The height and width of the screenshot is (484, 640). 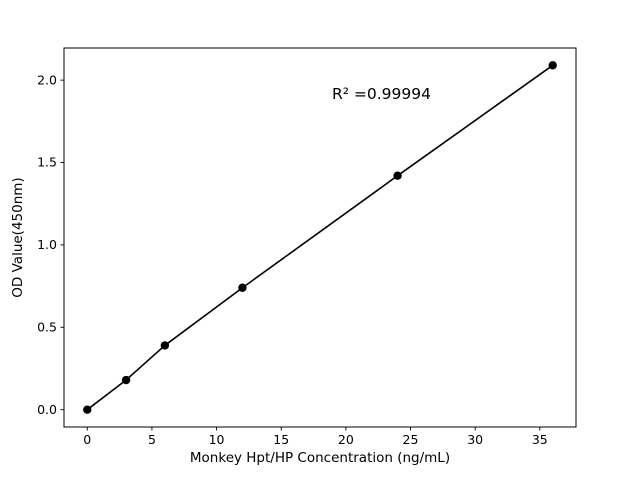 What do you see at coordinates (281, 439) in the screenshot?
I see `x-tick-label: 15` at bounding box center [281, 439].